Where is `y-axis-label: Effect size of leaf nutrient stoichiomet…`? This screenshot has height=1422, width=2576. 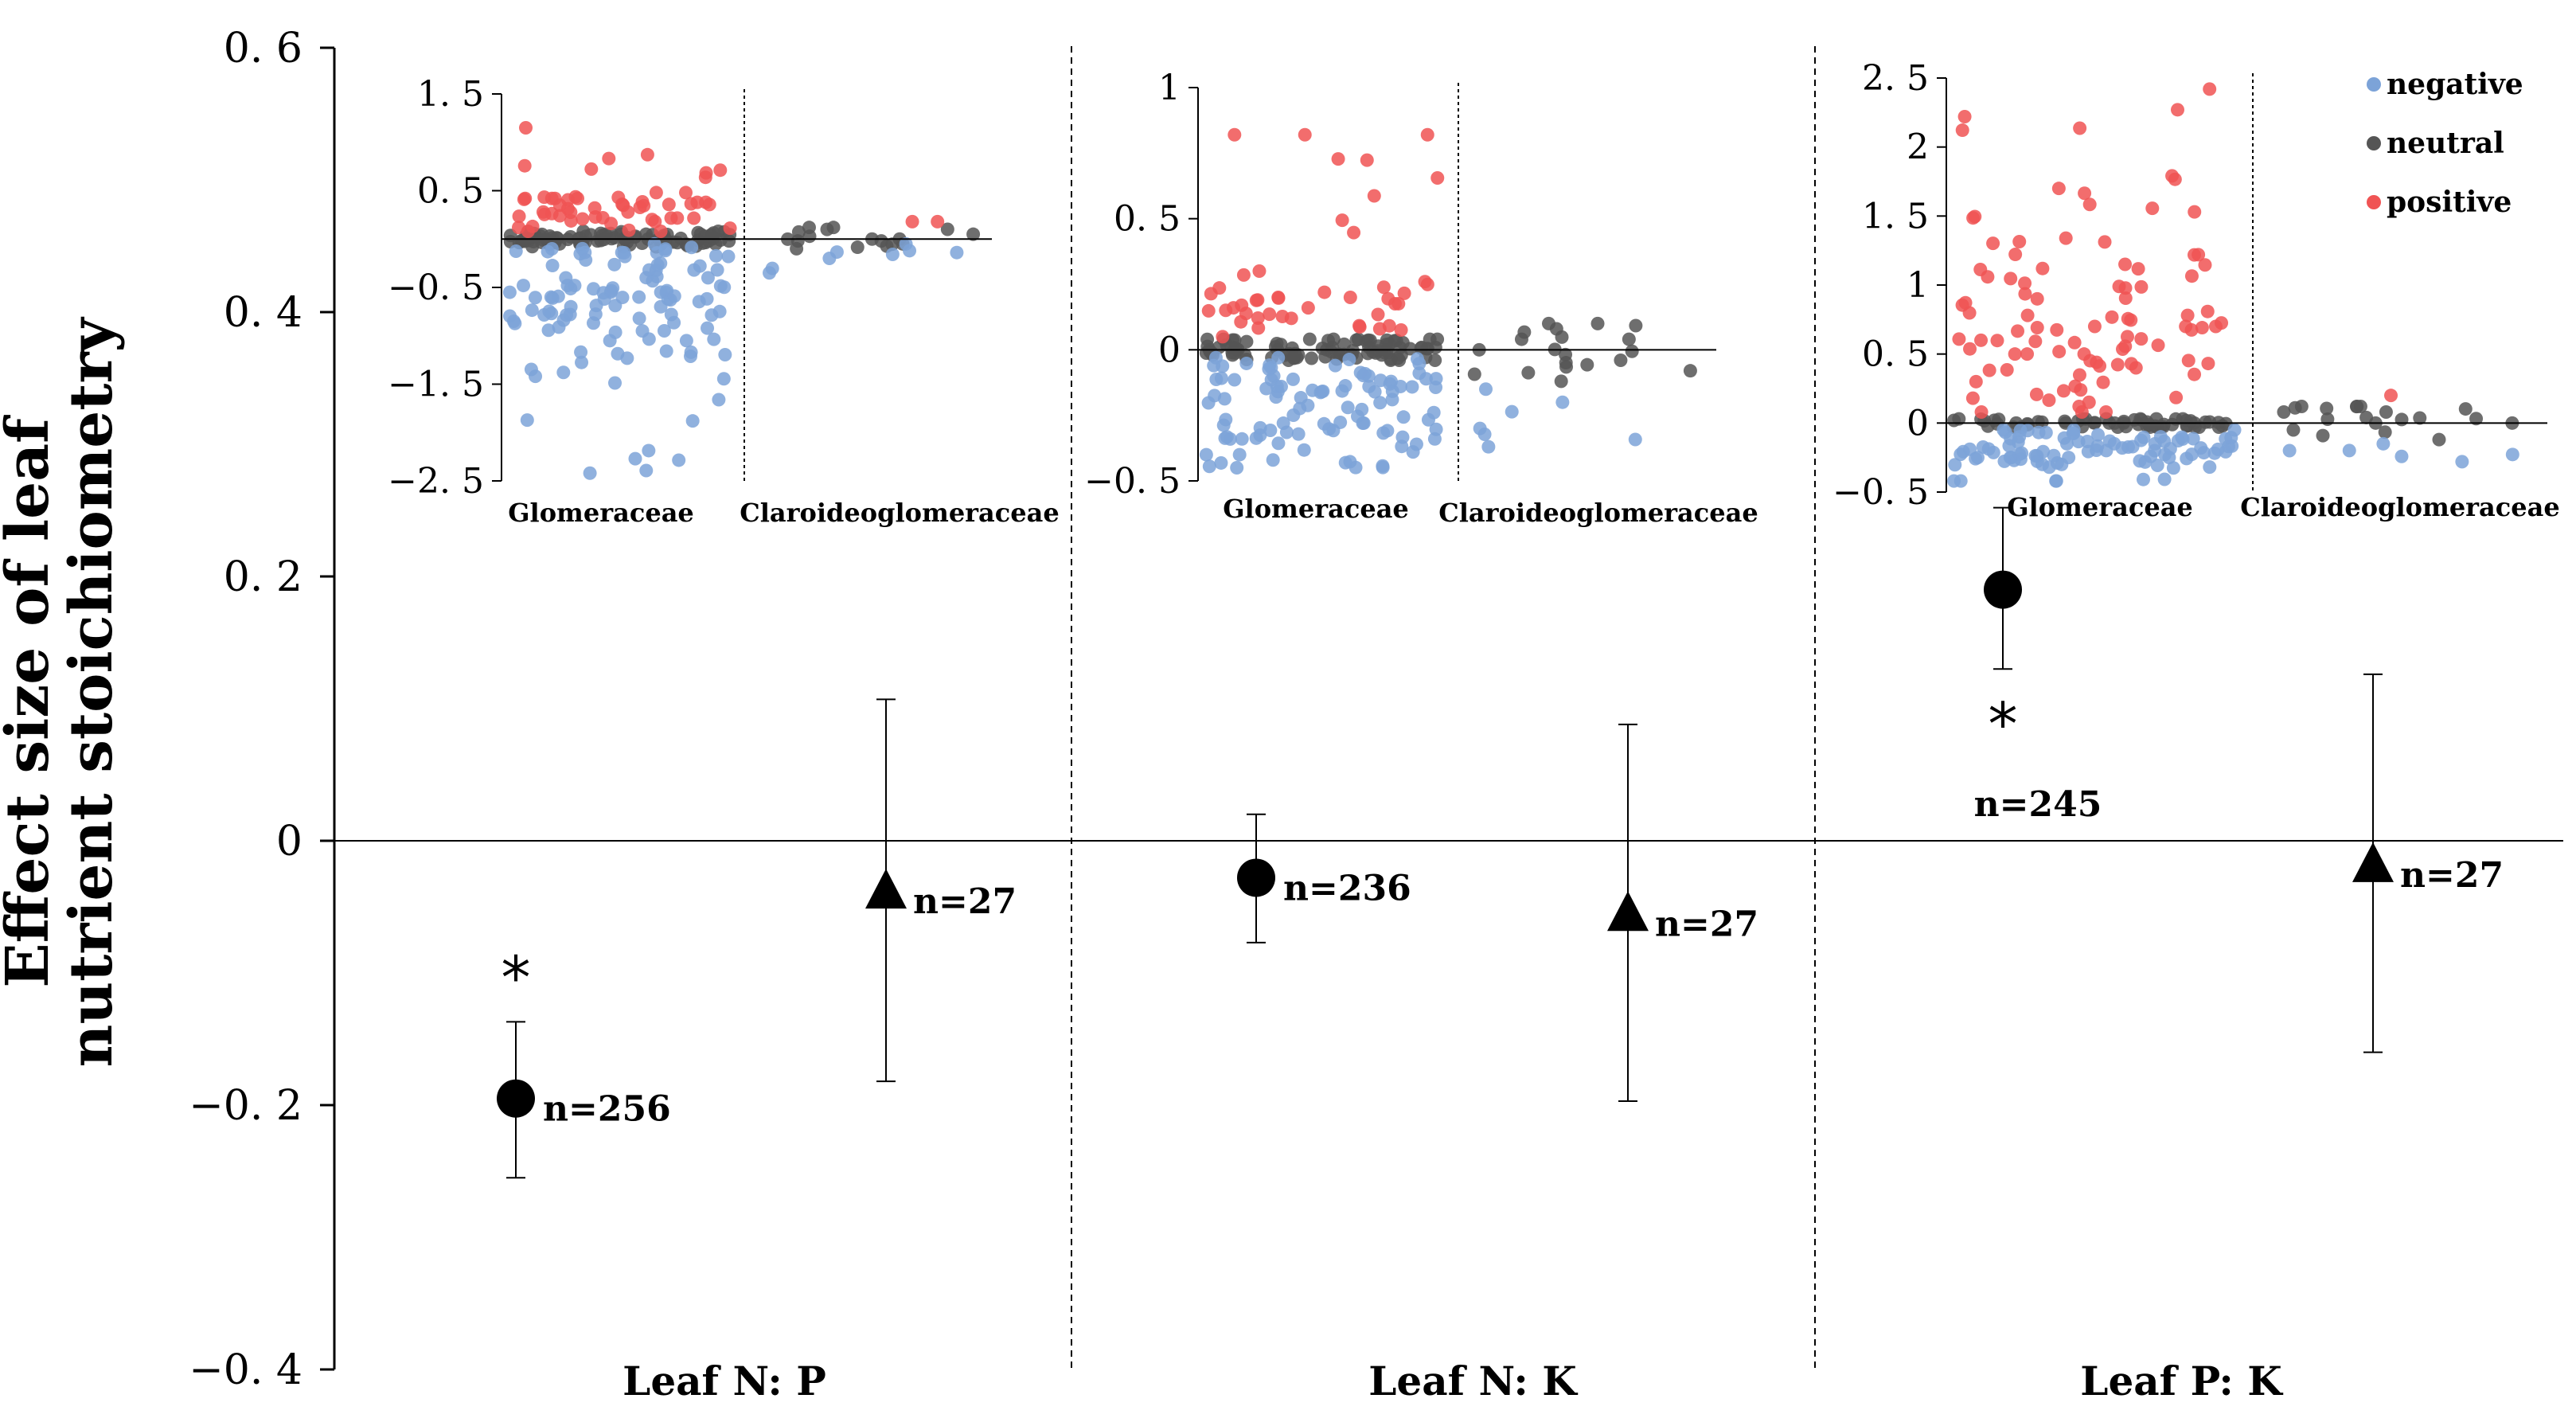
y-axis-label: Effect size of leaf nutrient stoichiomet… is located at coordinates (63, 692).